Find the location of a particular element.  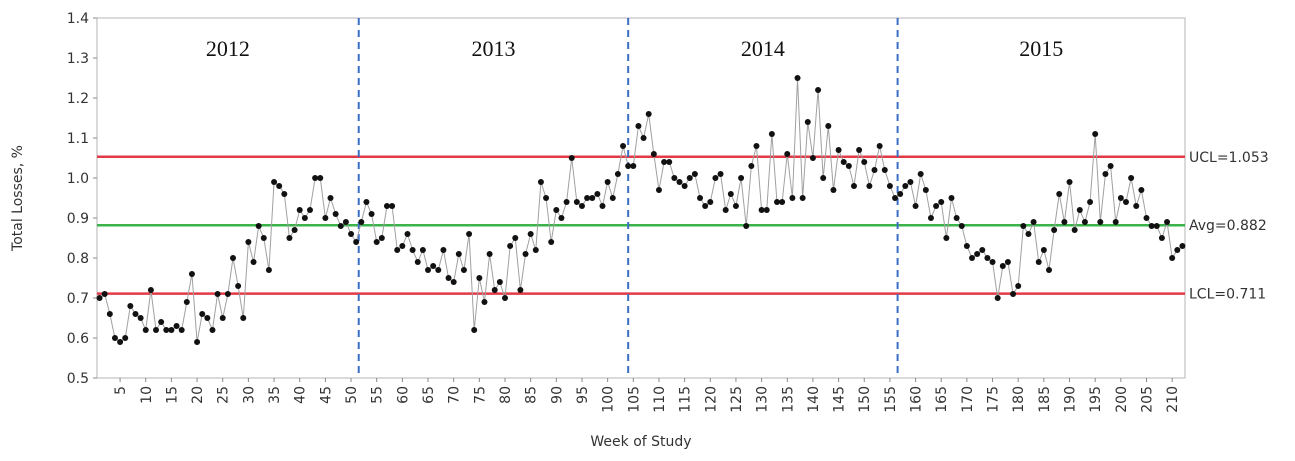

x-tick-label: 115 is located at coordinates (686, 399).